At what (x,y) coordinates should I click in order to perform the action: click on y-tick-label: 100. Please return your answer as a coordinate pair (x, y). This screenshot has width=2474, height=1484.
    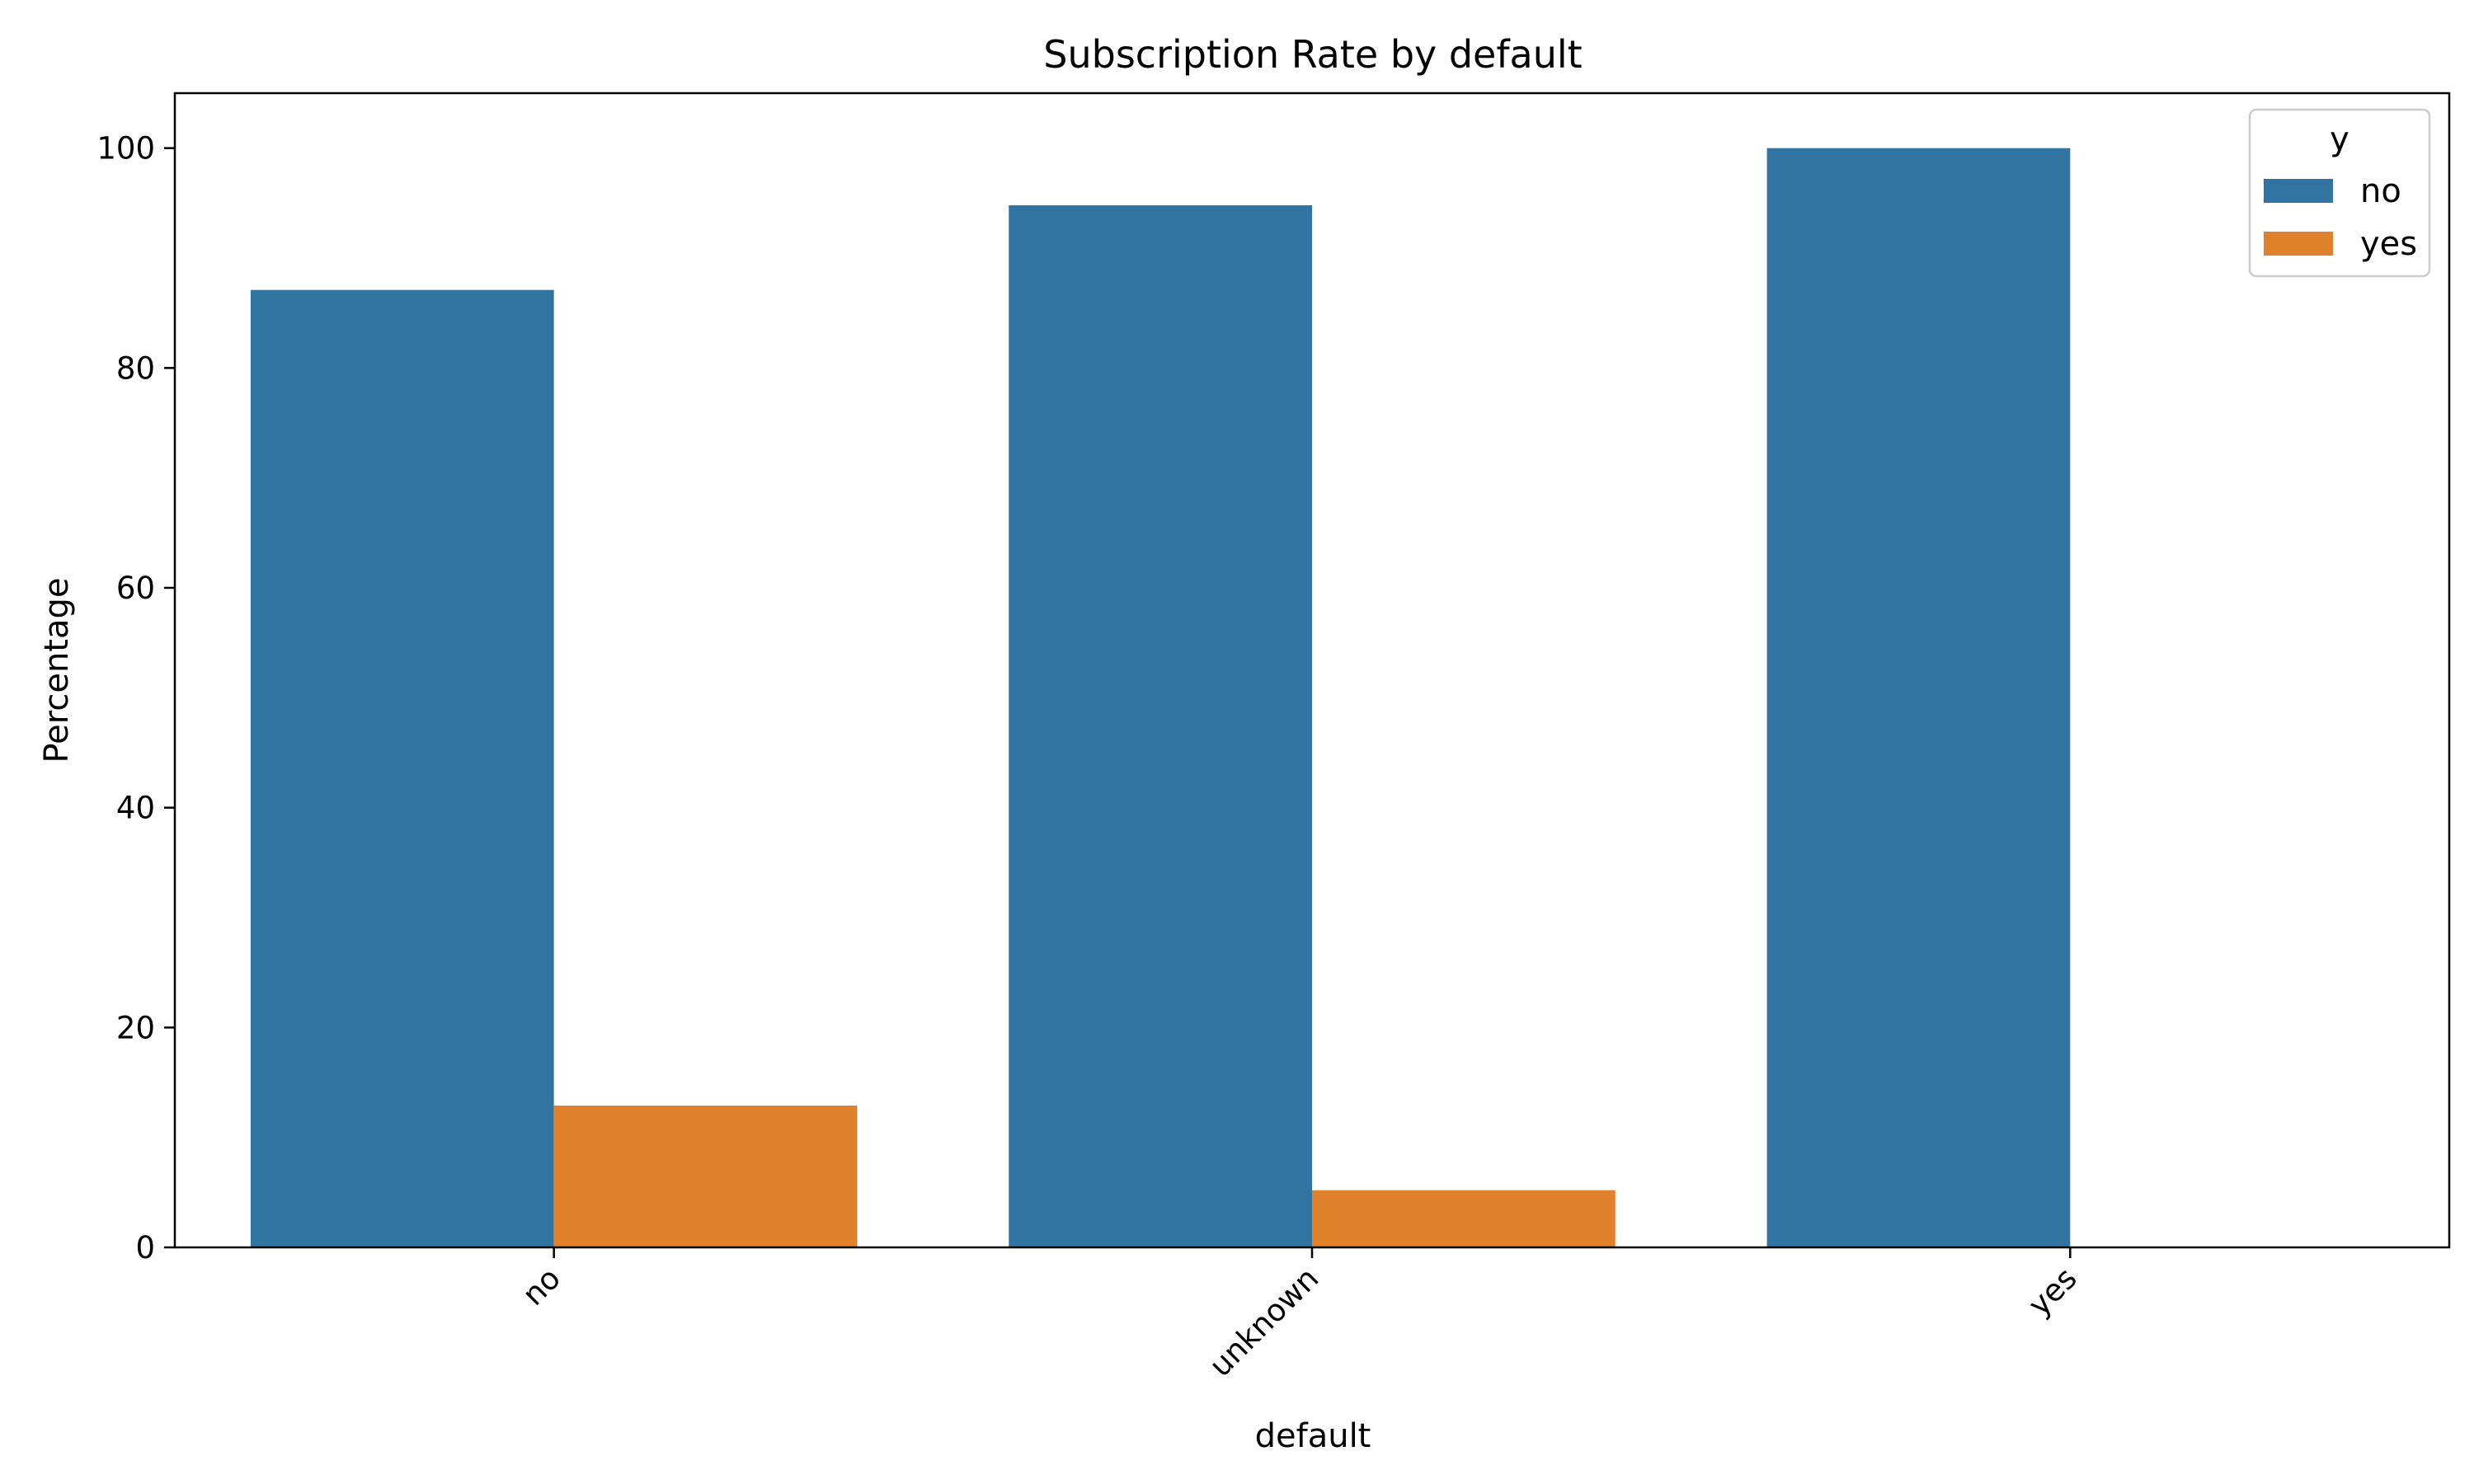
    Looking at the image, I should click on (125, 149).